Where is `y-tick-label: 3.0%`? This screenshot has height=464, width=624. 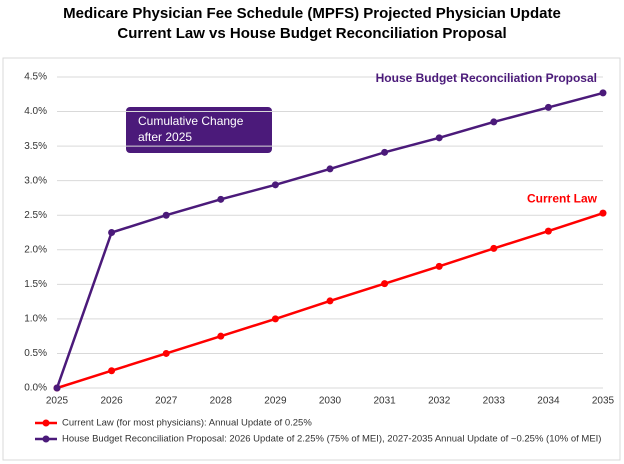 y-tick-label: 3.0% is located at coordinates (35, 180).